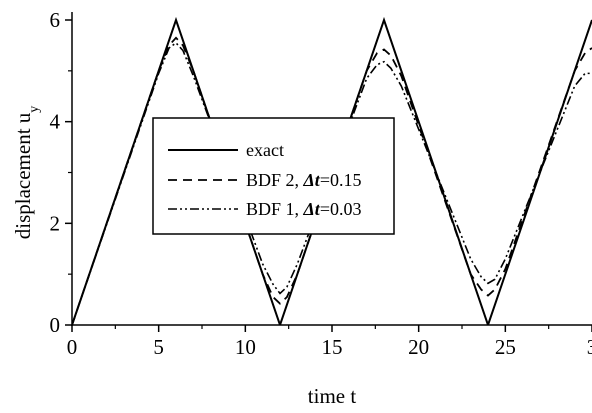 This screenshot has width=592, height=413. Describe the element at coordinates (55, 20) in the screenshot. I see `y-tick-label: 6` at that location.